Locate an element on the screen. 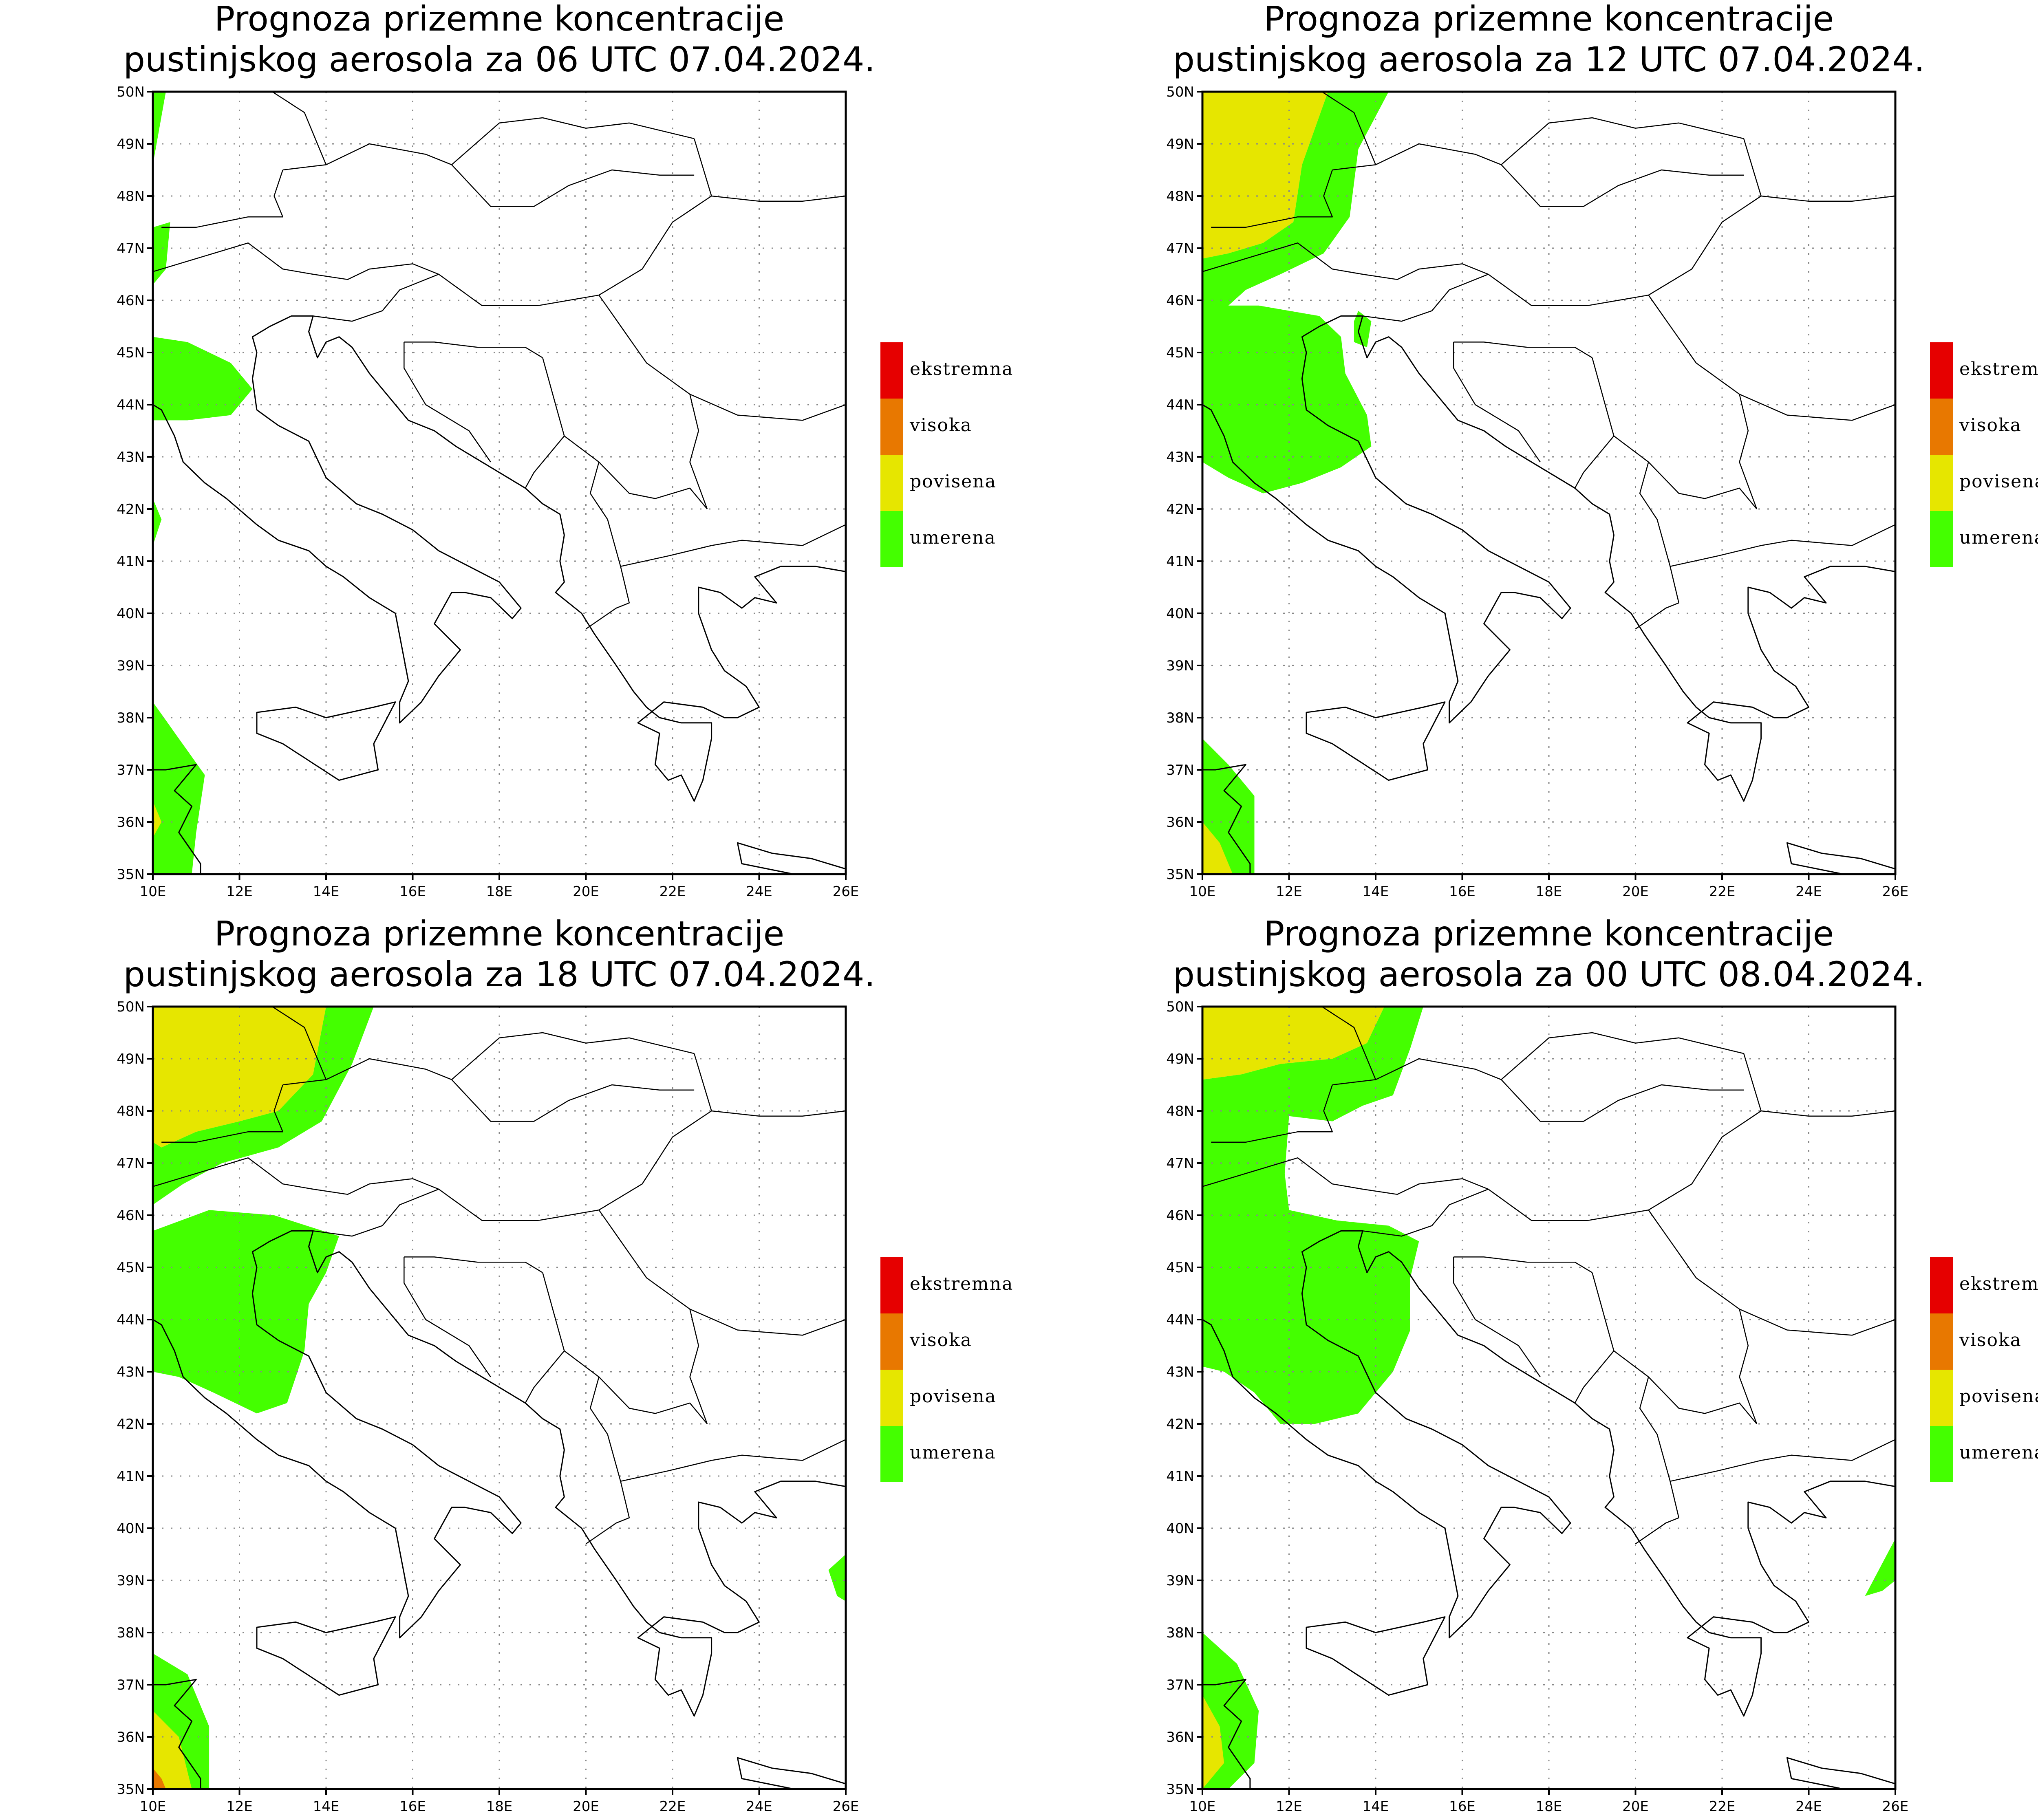 This screenshot has height=1820, width=2038. panel-title-line1: Prognoza prizemne koncentracije is located at coordinates (500, 934).